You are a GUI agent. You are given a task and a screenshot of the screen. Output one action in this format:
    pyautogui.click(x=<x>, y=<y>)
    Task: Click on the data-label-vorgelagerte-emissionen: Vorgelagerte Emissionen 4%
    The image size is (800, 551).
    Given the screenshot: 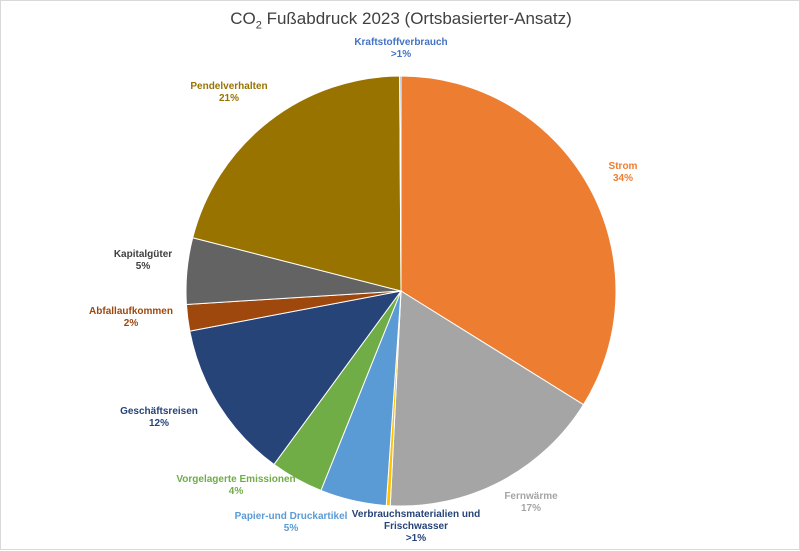 What is the action you would take?
    pyautogui.click(x=235, y=485)
    